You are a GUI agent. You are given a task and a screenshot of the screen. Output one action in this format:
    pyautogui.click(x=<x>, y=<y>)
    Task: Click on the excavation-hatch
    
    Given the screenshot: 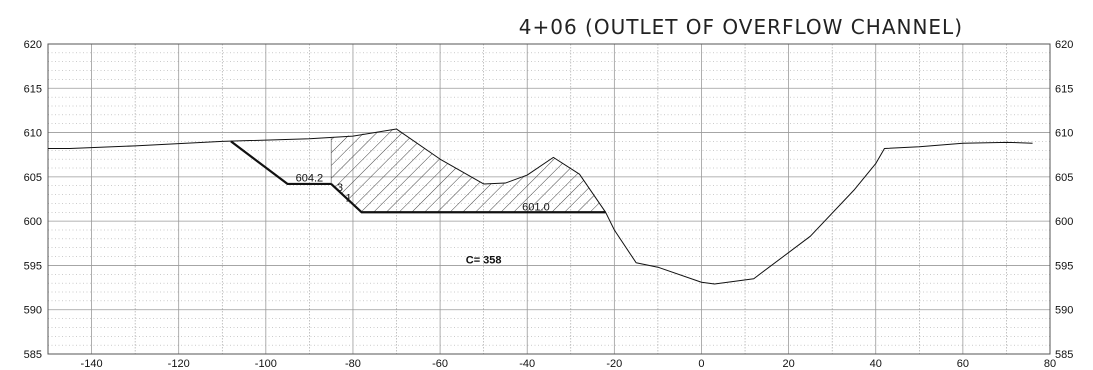 What is the action you would take?
    pyautogui.click(x=468, y=171)
    